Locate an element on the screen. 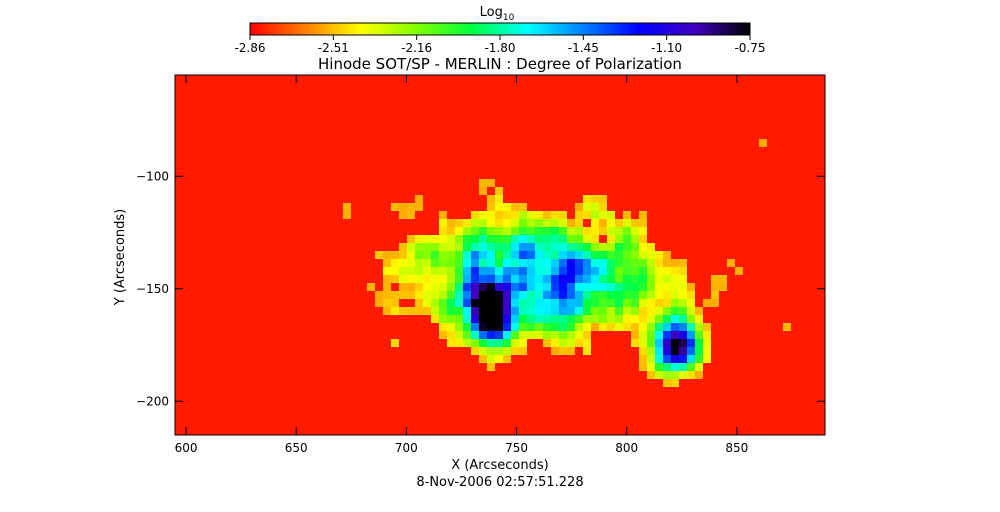  colorbar-label: Log10 is located at coordinates (497, 14).